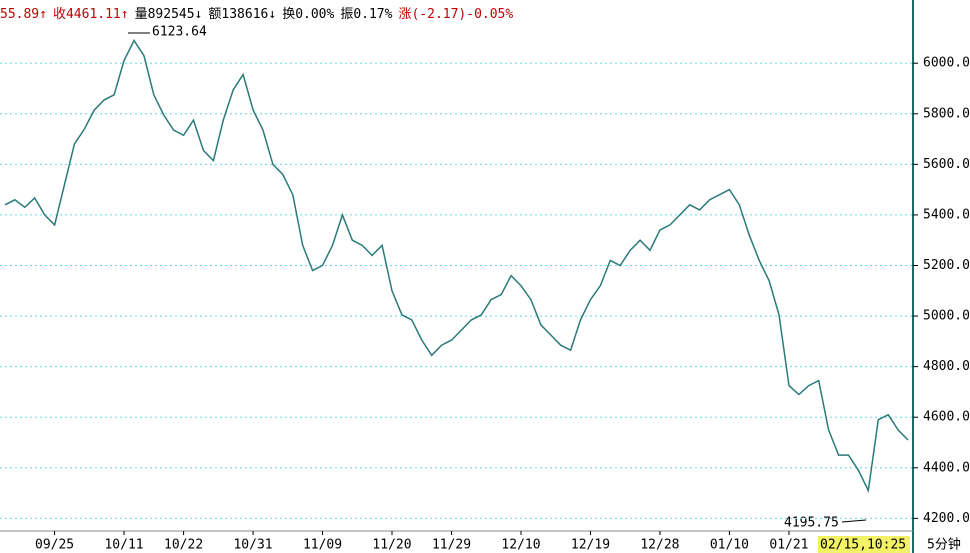  What do you see at coordinates (946, 214) in the screenshot?
I see `y-tick-label: 5400.00` at bounding box center [946, 214].